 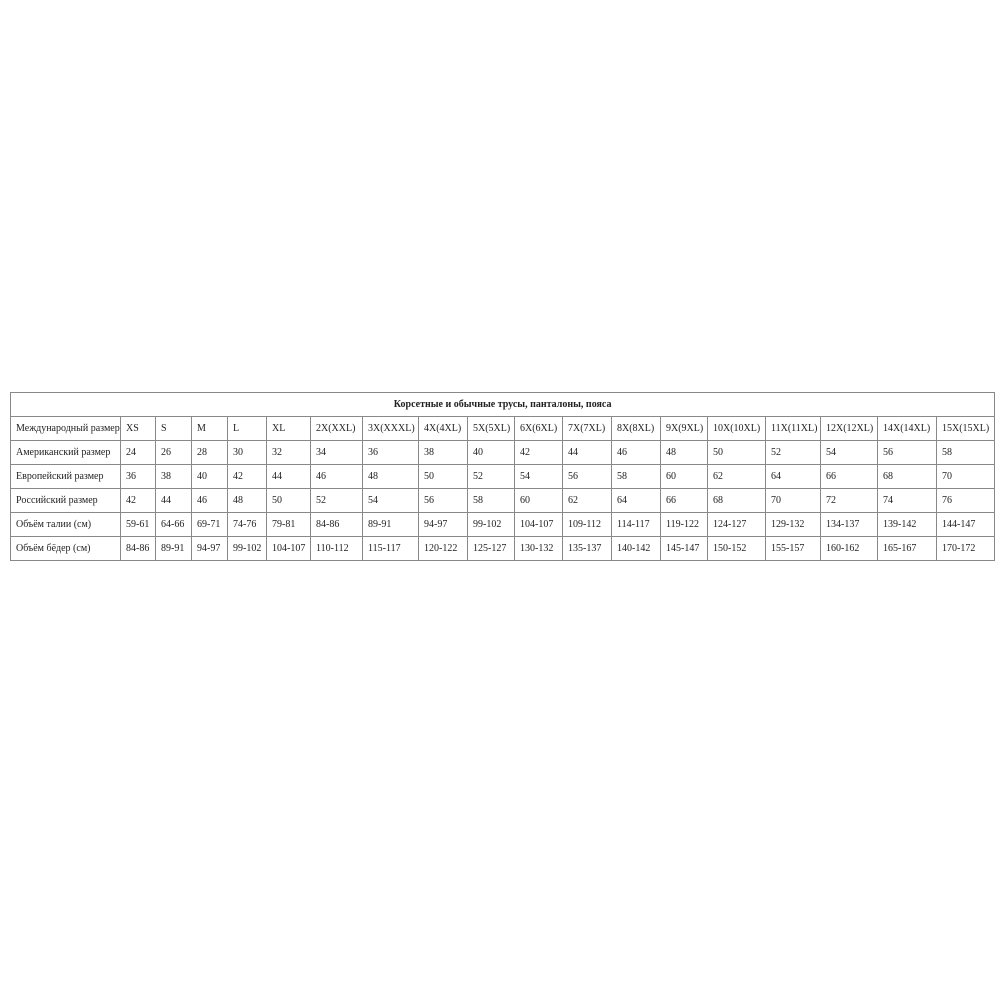 What do you see at coordinates (965, 524) in the screenshot?
I see `table-cell: 144-147` at bounding box center [965, 524].